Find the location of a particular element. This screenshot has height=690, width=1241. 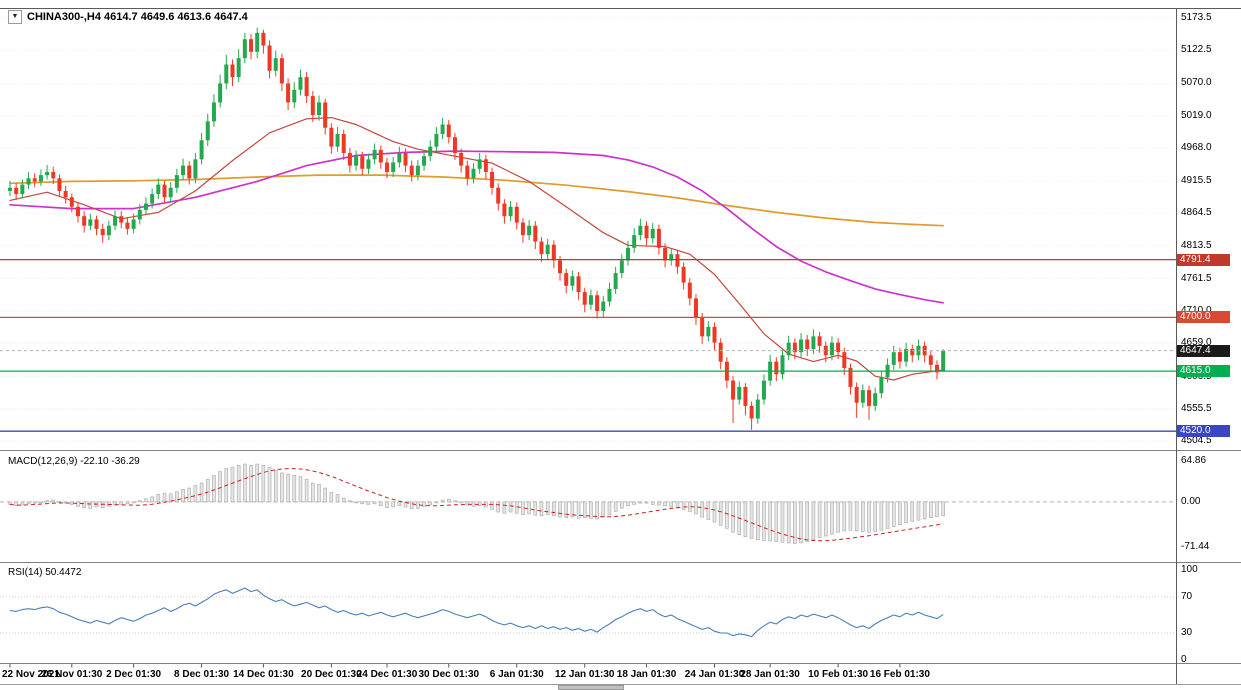

rsi-line is located at coordinates (476, 612).